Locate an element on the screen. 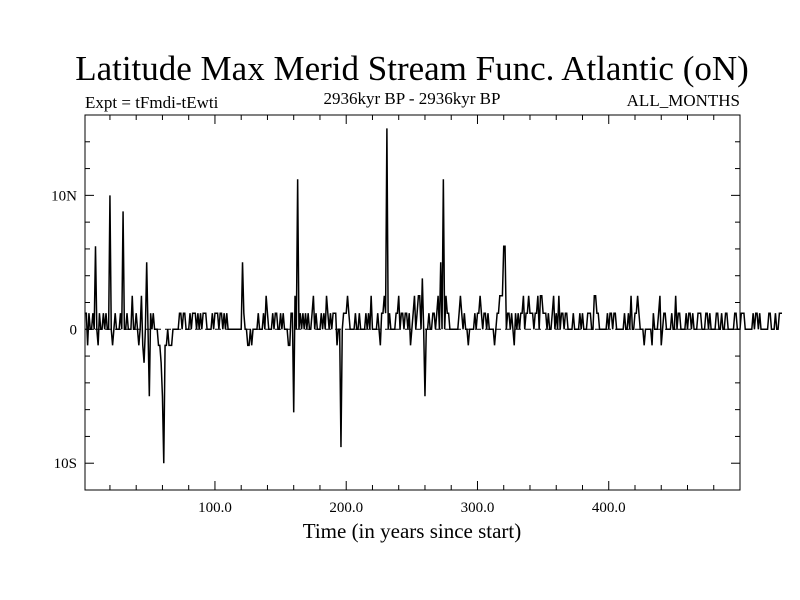 The width and height of the screenshot is (800, 600). x-axis-label: Time (in years since start) is located at coordinates (412, 531).